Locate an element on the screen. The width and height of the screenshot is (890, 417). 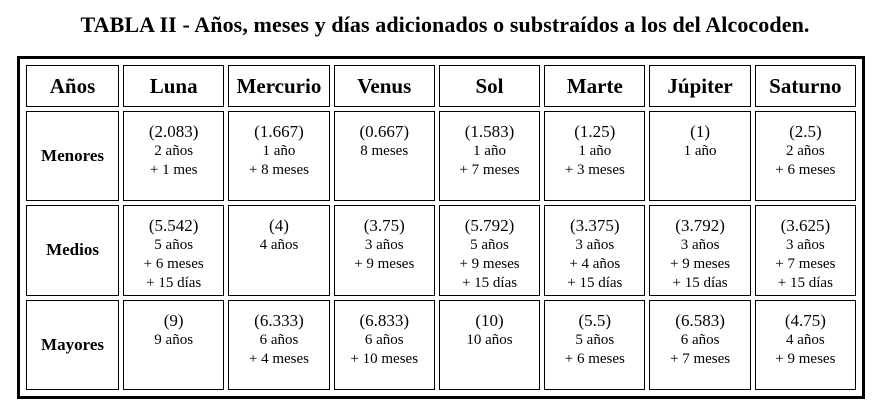
corner-header: Años is located at coordinates (73, 86).